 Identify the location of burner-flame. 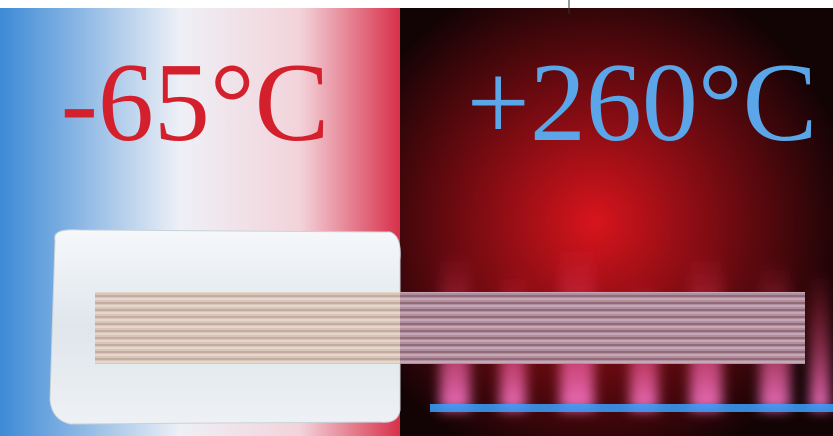
(631, 408).